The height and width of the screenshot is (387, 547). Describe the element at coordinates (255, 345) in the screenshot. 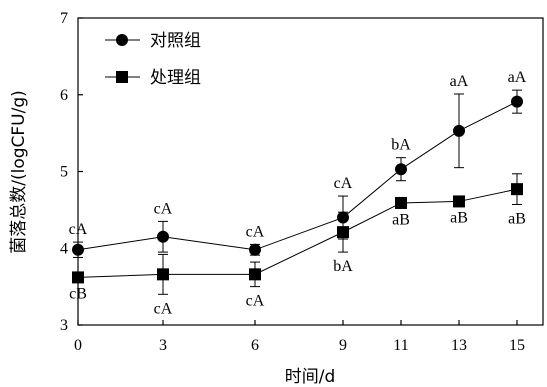

I see `x-tick-label: 6` at that location.